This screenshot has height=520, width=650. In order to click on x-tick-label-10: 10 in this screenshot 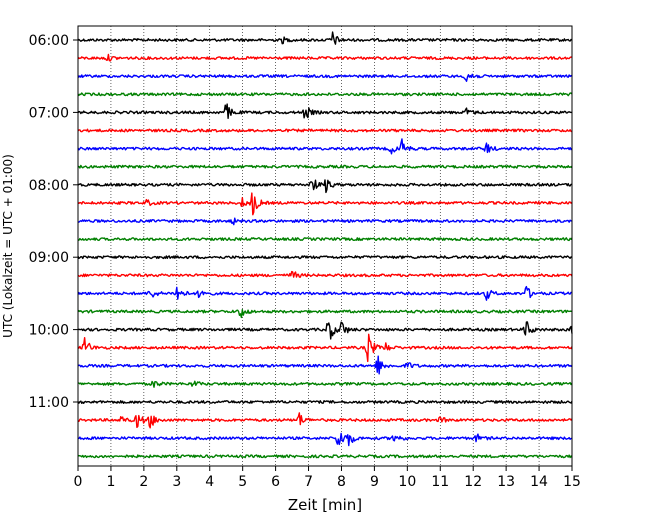, I will do `click(407, 482)`.